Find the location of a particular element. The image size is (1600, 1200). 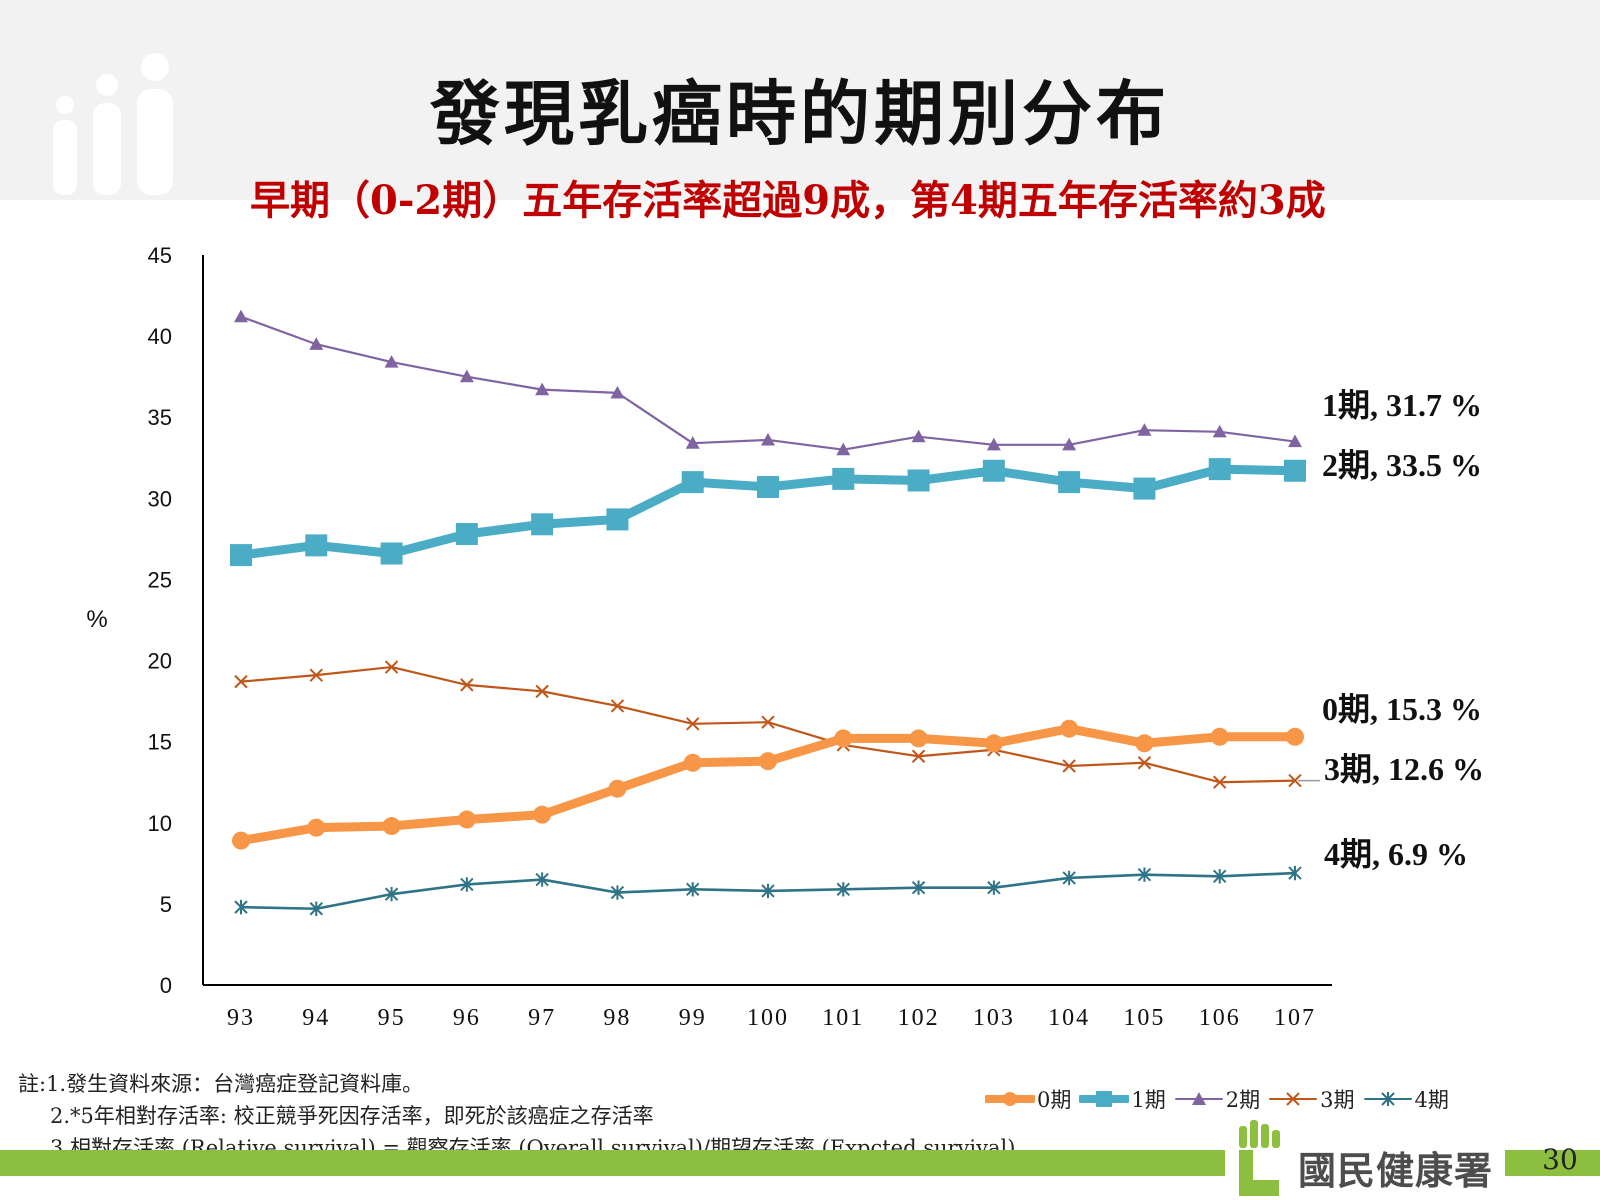

x-tick-label: 106 is located at coordinates (1220, 1018).